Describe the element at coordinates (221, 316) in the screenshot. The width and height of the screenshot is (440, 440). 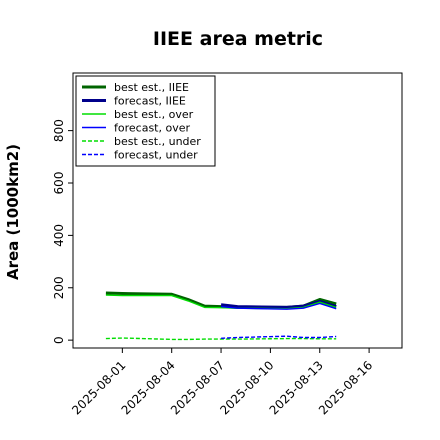
I see `series-layer` at that location.